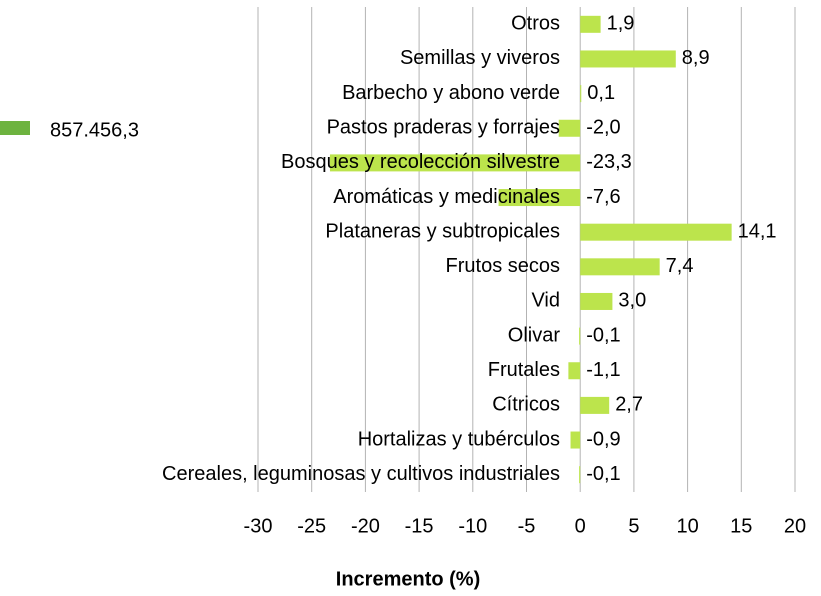 This screenshot has height=596, width=821. Describe the element at coordinates (601, 93) in the screenshot. I see `value-label: 0,1` at that location.